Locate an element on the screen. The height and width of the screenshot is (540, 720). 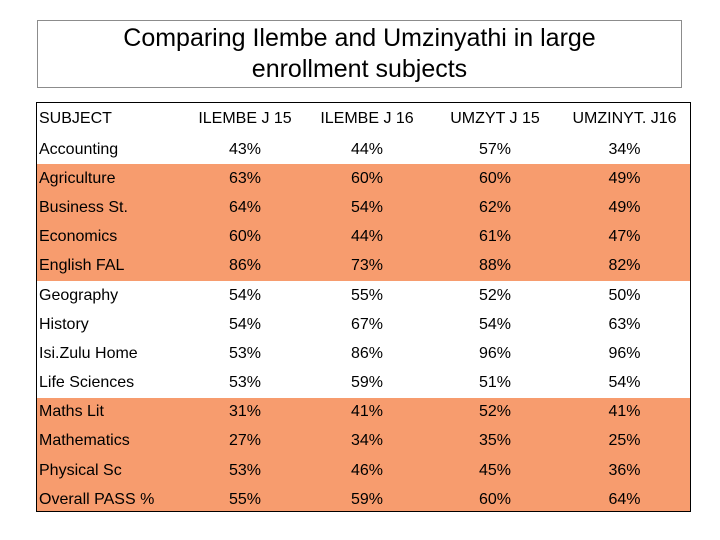
table-row: Agriculture 63% 60% 60% 49% is located at coordinates (363, 179).